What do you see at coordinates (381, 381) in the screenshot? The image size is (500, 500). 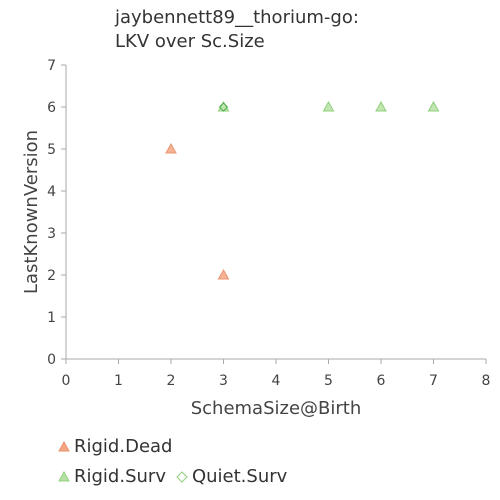 I see `x-tick-label: 6` at bounding box center [381, 381].